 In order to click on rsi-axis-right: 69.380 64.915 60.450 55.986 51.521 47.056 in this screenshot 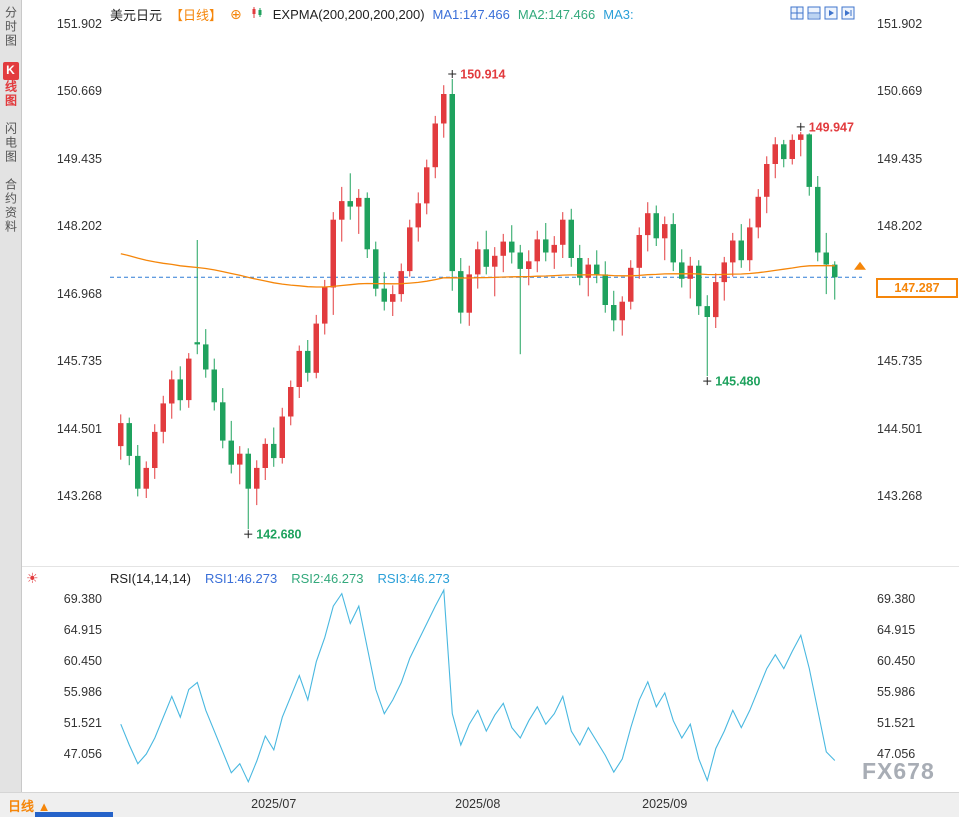, I will do `click(913, 408)`.